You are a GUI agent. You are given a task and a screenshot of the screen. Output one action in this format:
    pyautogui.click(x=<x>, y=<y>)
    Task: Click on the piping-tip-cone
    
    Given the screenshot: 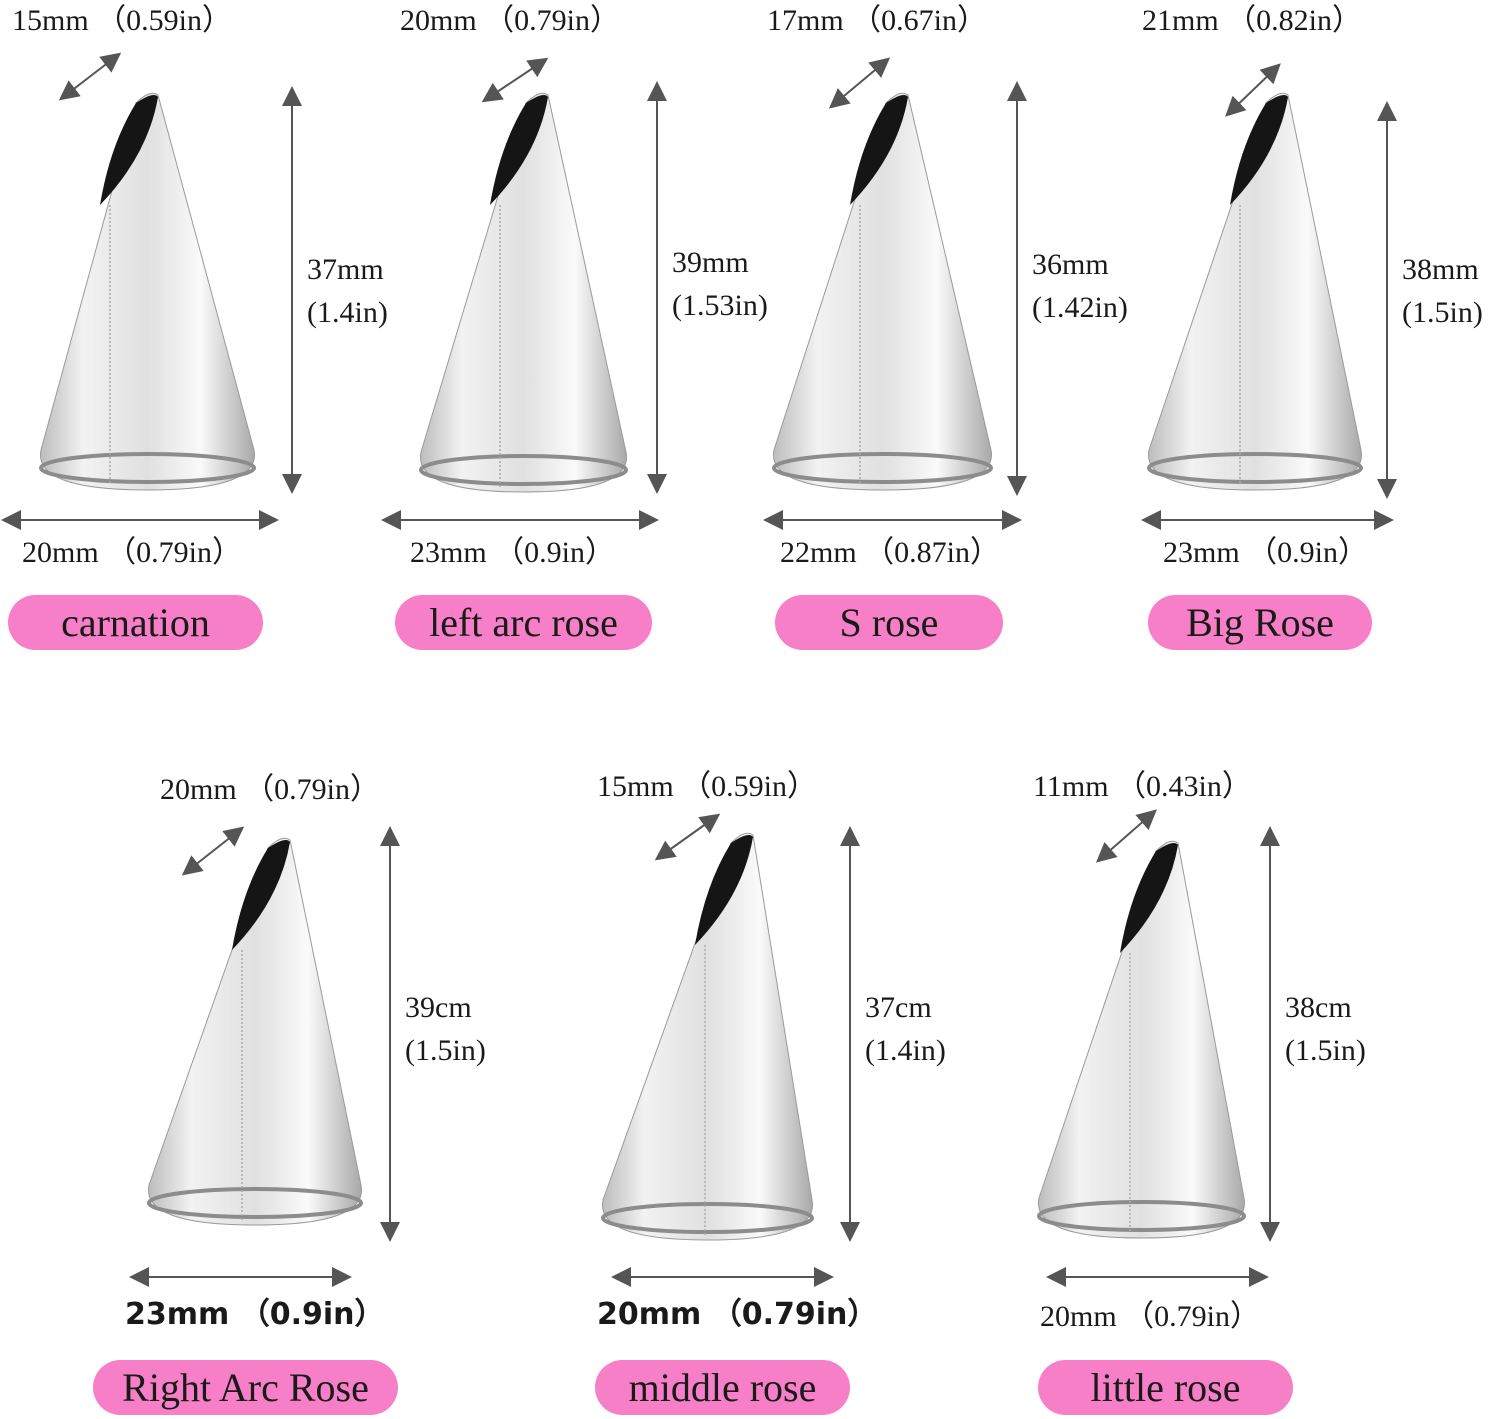 What is the action you would take?
    pyautogui.click(x=147, y=291)
    